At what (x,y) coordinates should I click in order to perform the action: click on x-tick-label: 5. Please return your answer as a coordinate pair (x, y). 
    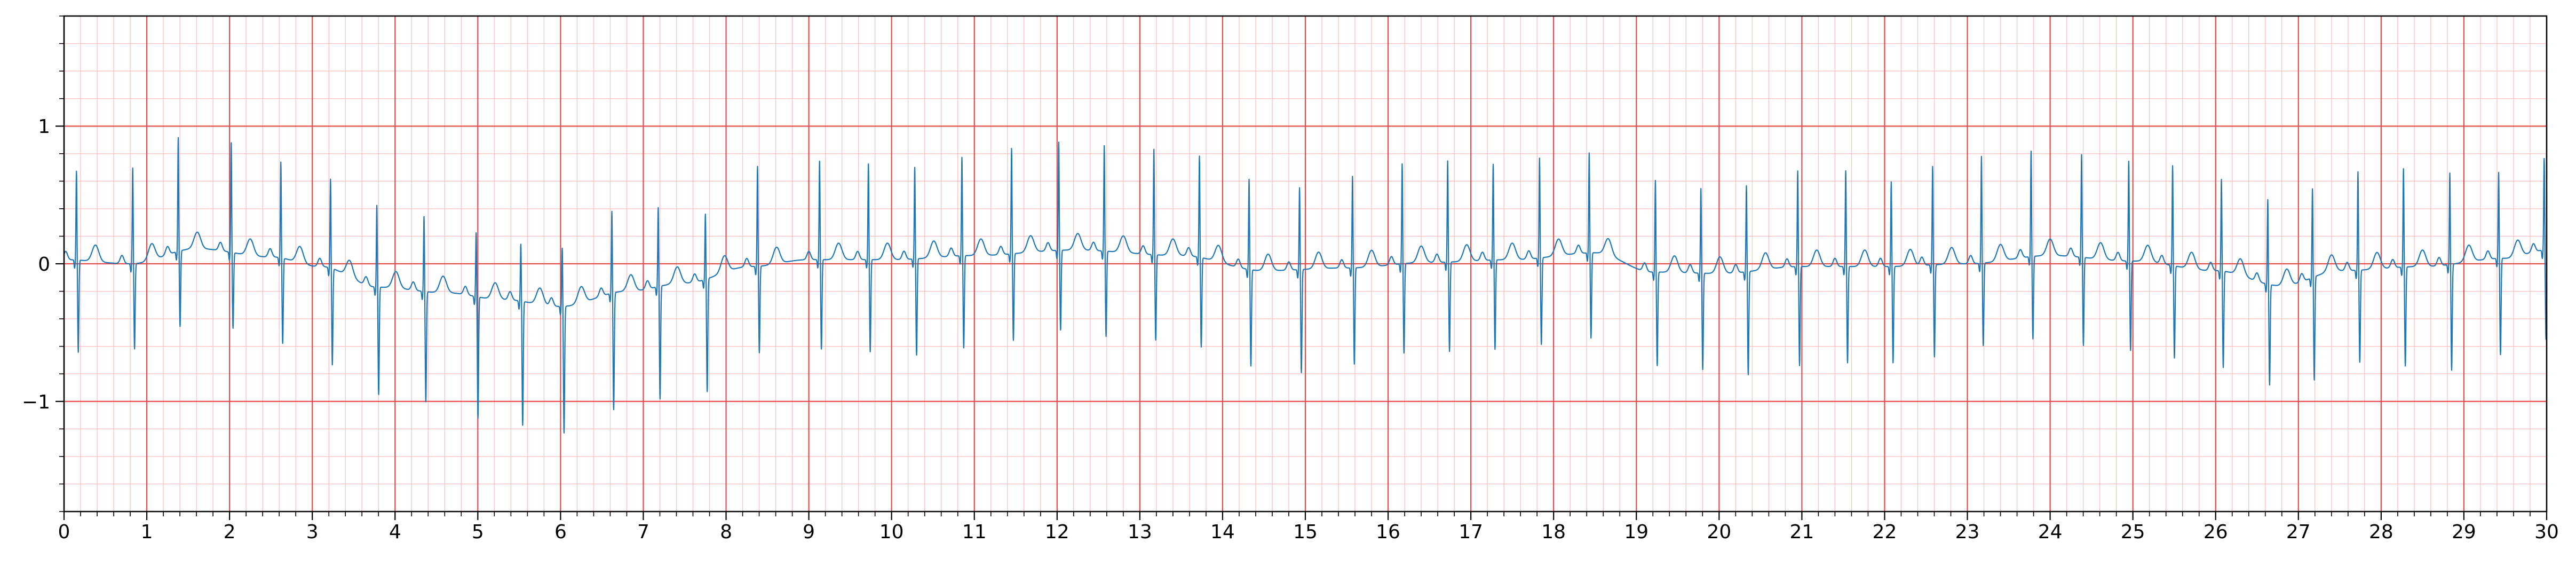
    Looking at the image, I should click on (478, 532).